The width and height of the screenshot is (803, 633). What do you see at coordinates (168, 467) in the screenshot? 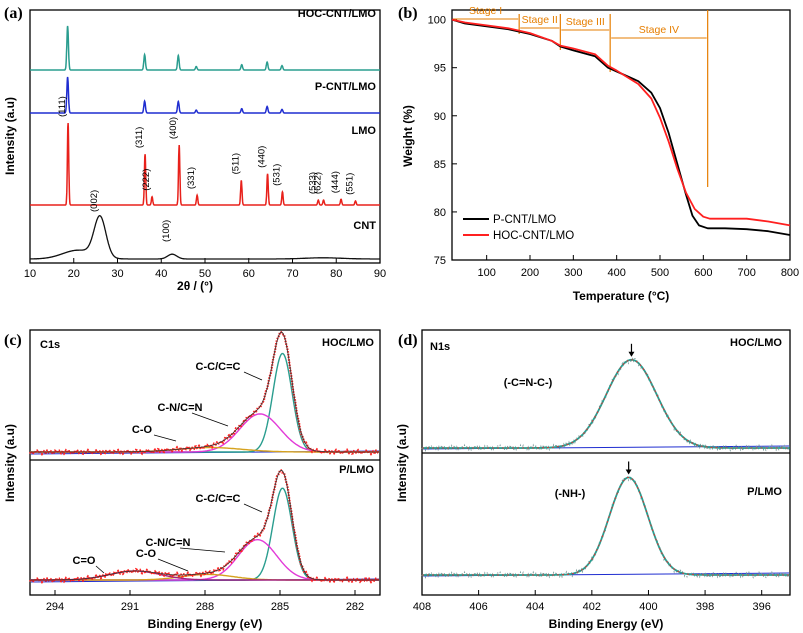
I see `panel-c-component-labels: C-C/C=CC-N/C=NC-OC-C/C=CC-N/C=NC-OC=O` at bounding box center [168, 467].